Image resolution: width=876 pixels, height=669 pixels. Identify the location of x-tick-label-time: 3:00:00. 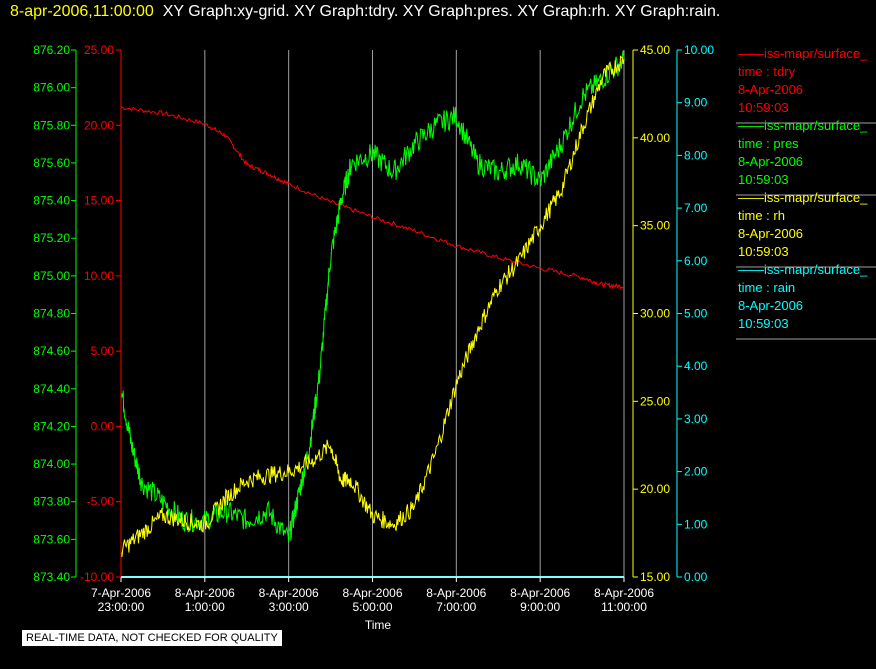
(289, 607).